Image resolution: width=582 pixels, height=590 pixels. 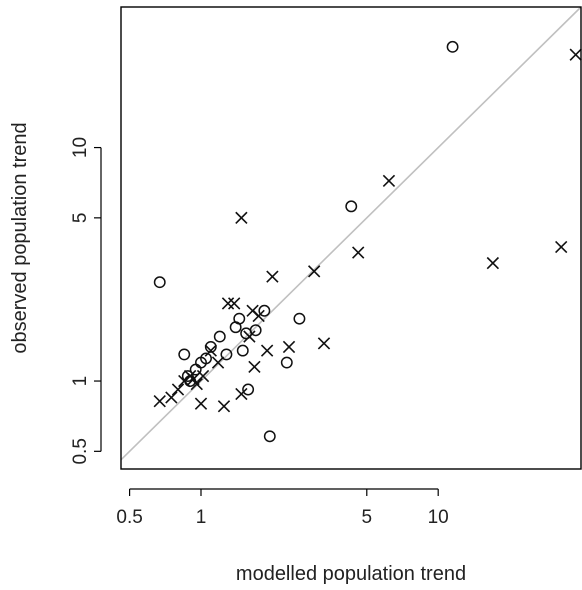 I want to click on y-axis-title: observed population trend, so click(x=20, y=237).